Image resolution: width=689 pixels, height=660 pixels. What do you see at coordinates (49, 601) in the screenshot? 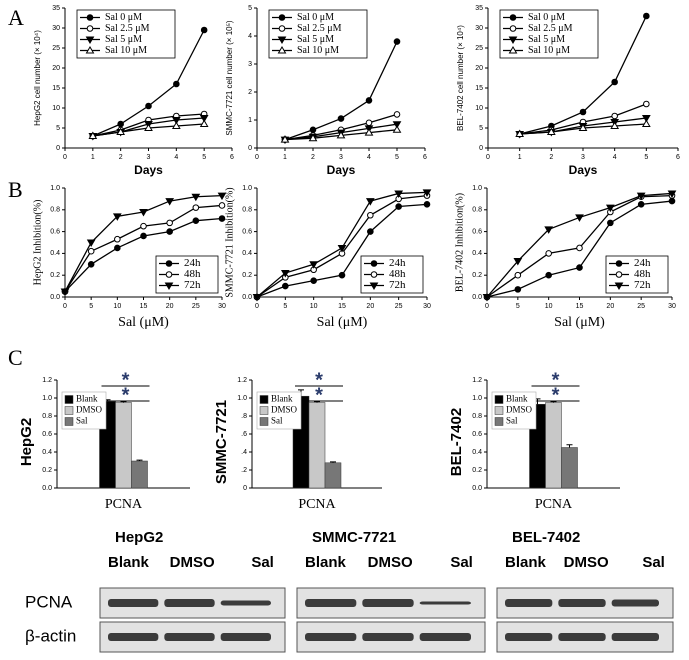
I see `blot-row-label: PCNA` at bounding box center [49, 601].